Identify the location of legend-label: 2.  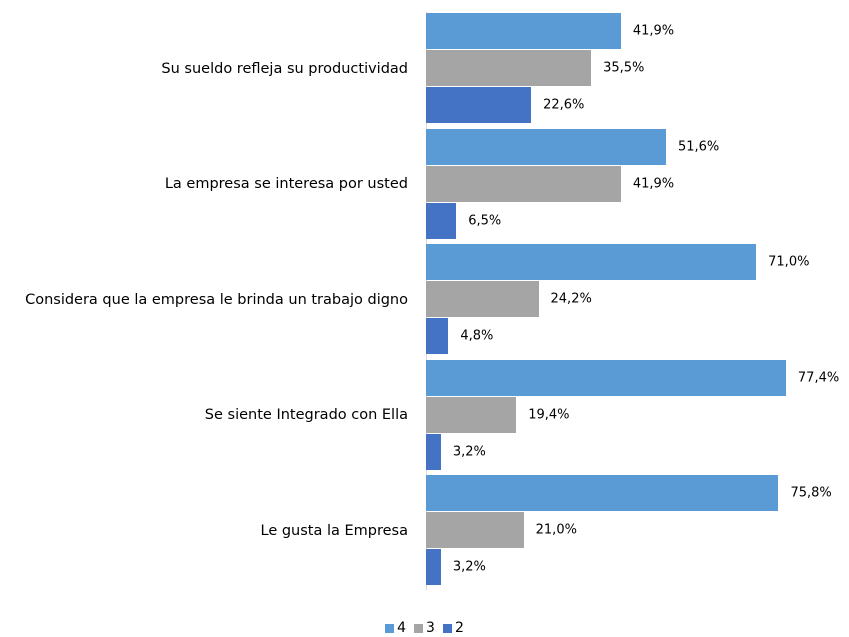
(459, 628).